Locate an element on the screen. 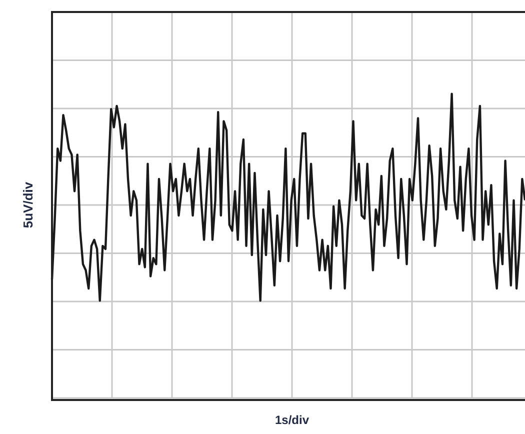 The width and height of the screenshot is (525, 434). y-axis-title: 5uV/div is located at coordinates (28, 205).